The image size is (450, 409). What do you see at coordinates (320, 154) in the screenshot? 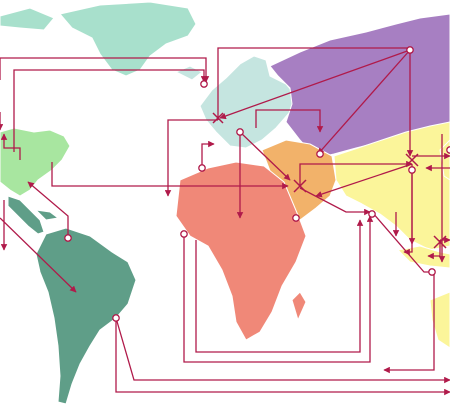
I see `node-caucasus` at bounding box center [320, 154].